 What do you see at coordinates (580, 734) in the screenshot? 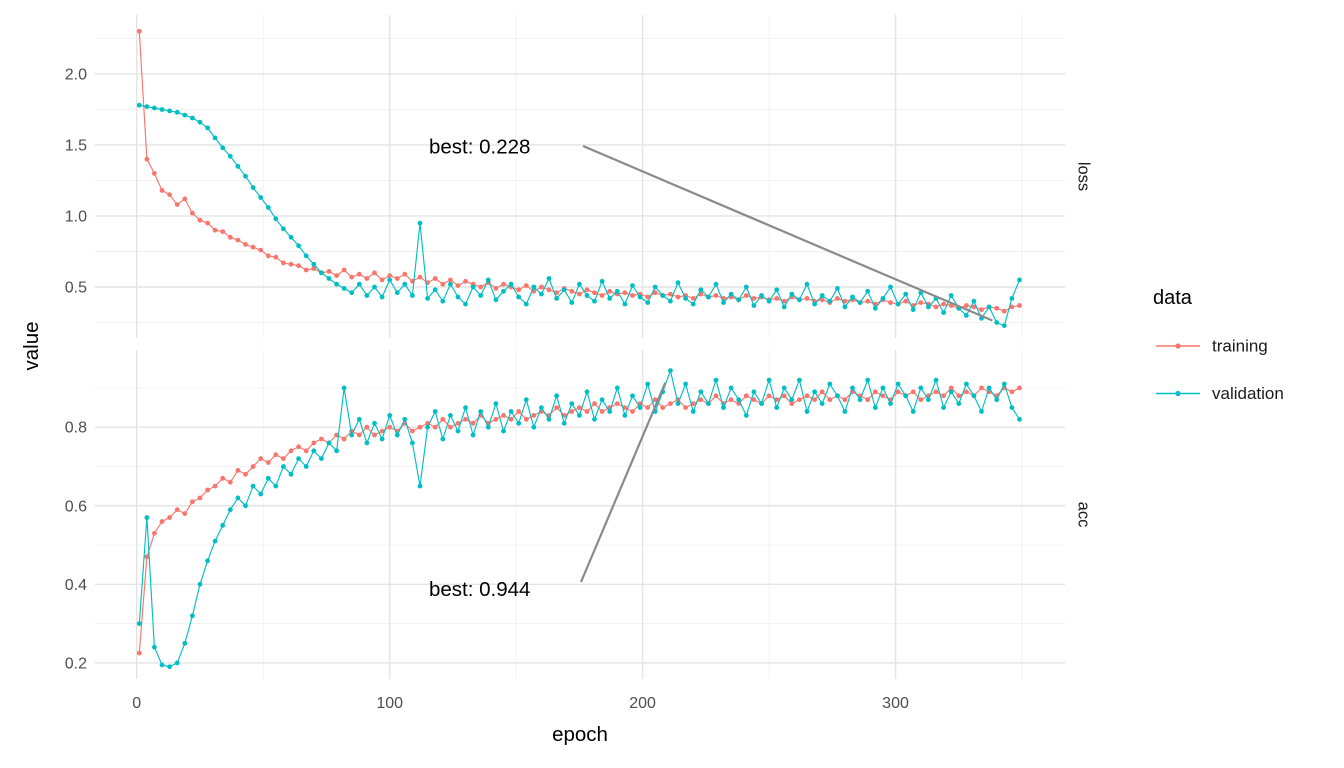
I see `x-axis-title: epoch` at bounding box center [580, 734].